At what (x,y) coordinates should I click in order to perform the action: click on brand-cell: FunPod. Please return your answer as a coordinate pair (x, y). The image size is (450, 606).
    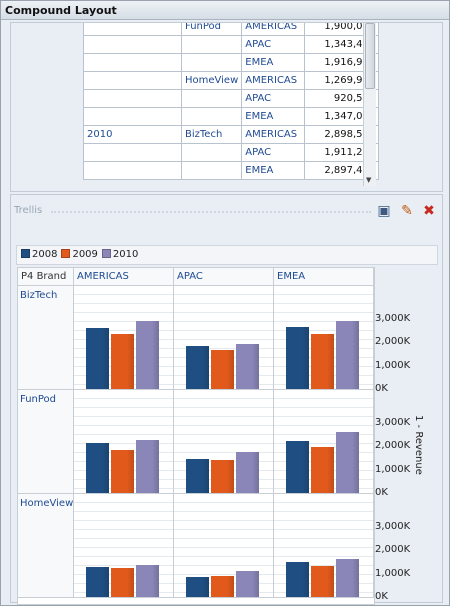
    Looking at the image, I should click on (211, 29).